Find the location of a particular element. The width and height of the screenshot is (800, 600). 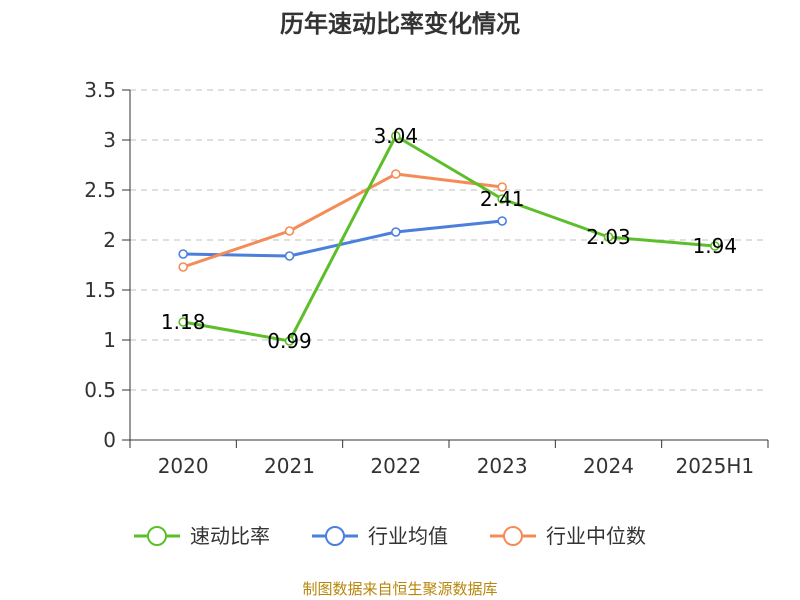

x-tick-label: 2020 is located at coordinates (183, 466).